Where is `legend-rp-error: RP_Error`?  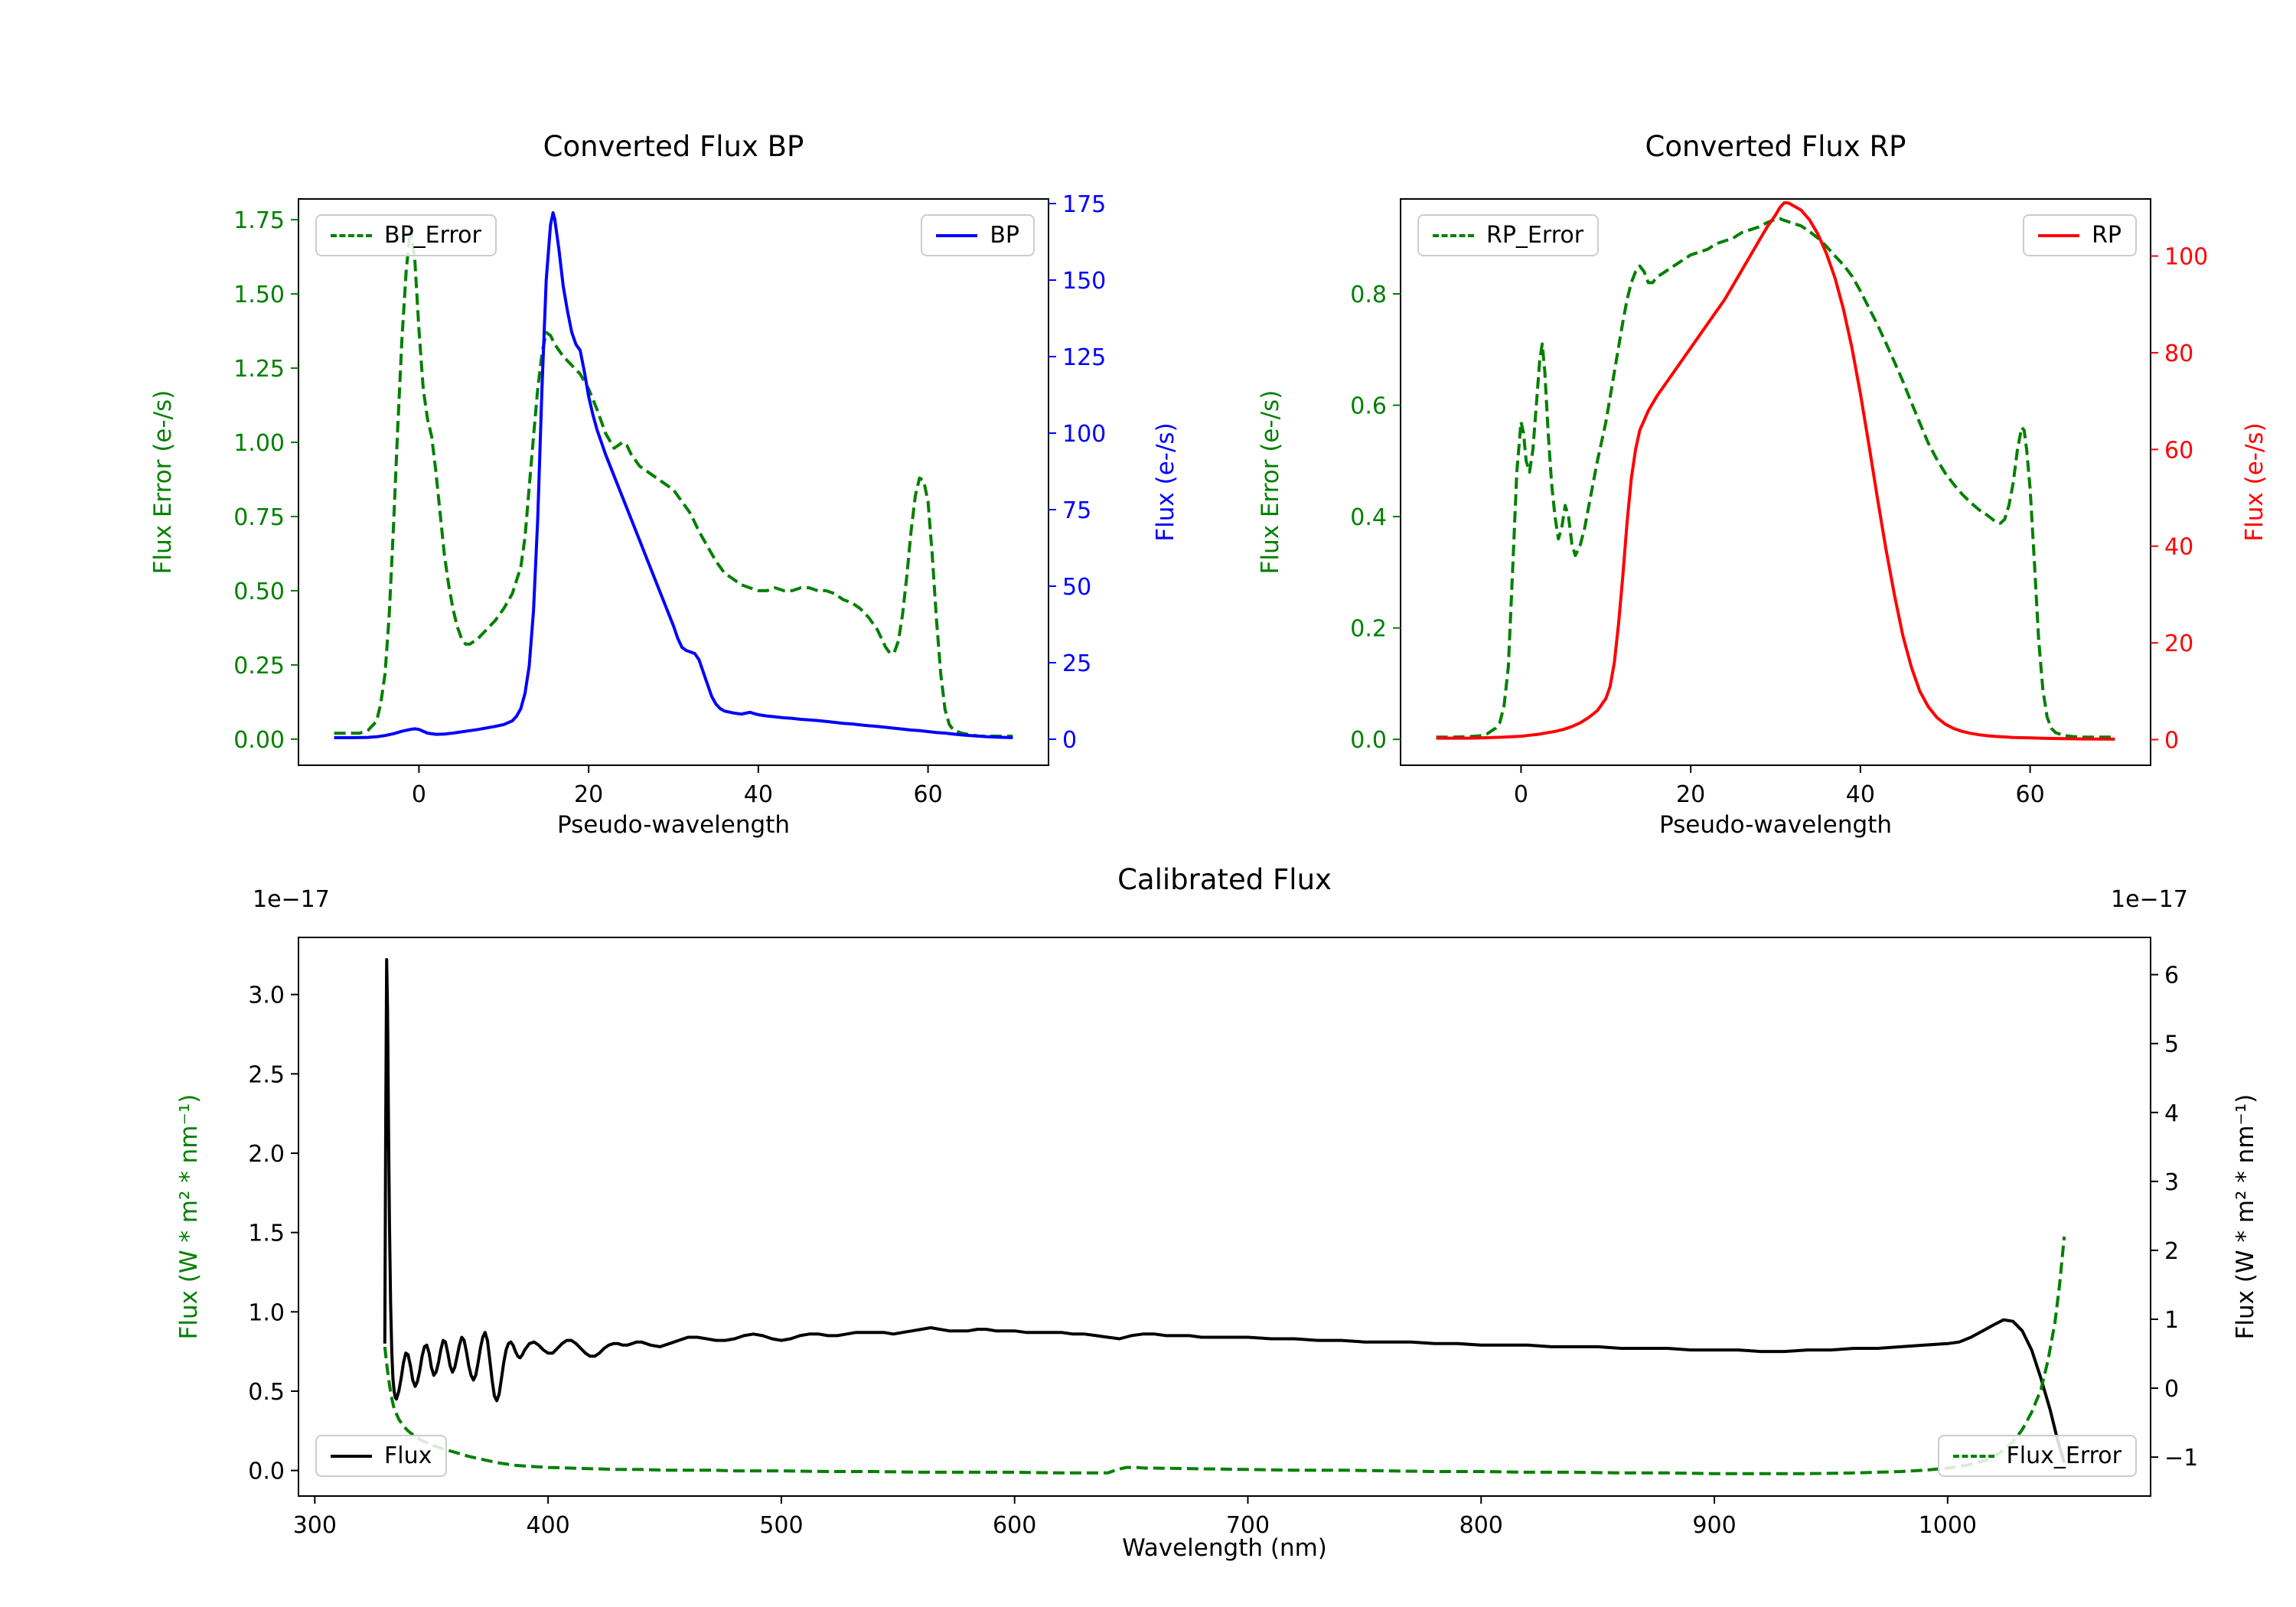
legend-rp-error: RP_Error is located at coordinates (1508, 235).